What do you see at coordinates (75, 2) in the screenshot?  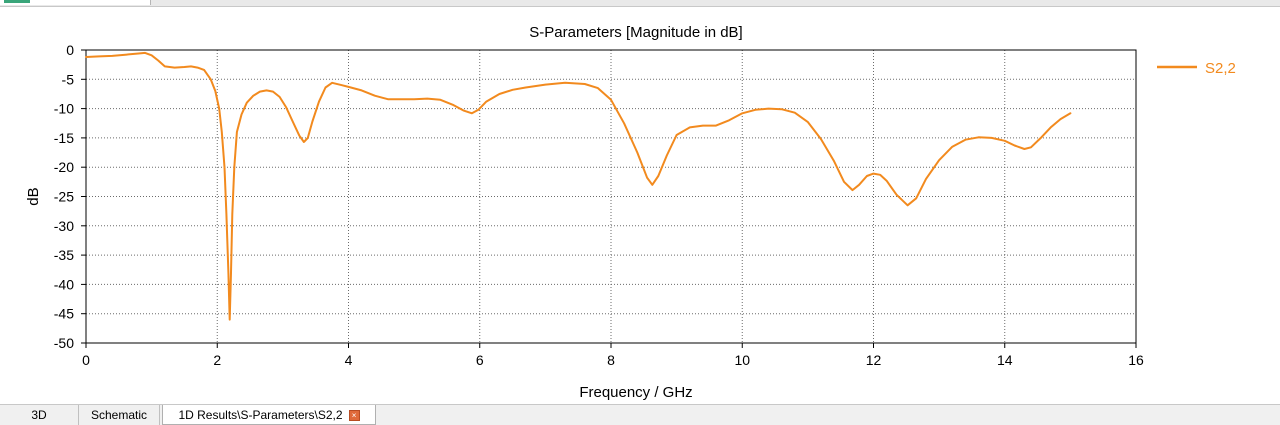 I see `top-tab` at bounding box center [75, 2].